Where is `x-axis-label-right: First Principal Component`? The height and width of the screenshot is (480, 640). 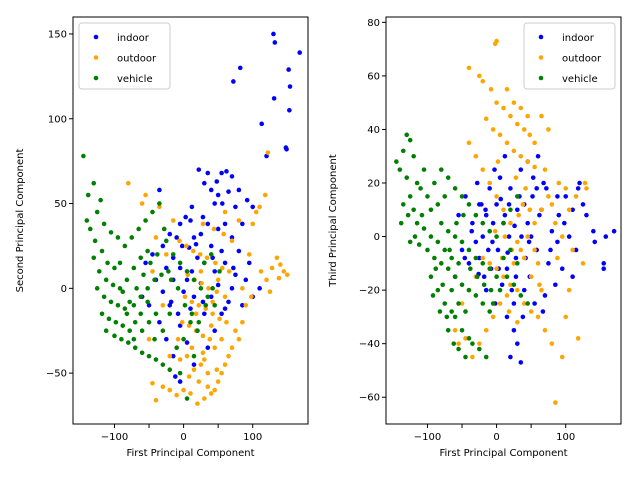
x-axis-label-right: First Principal Component is located at coordinates (503, 453).